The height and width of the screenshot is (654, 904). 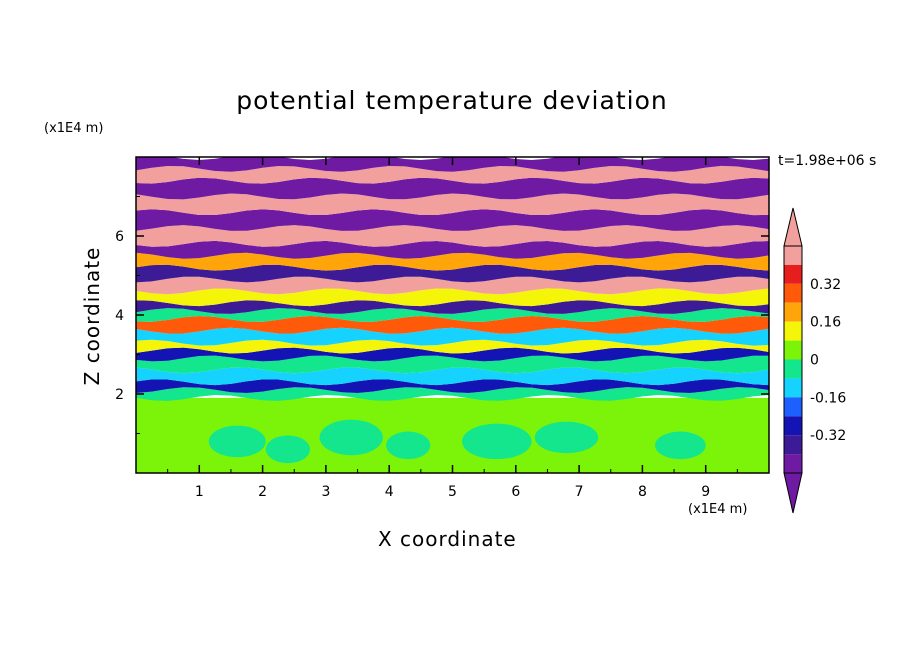 What do you see at coordinates (447, 539) in the screenshot?
I see `x-axis-label: X coordinate` at bounding box center [447, 539].